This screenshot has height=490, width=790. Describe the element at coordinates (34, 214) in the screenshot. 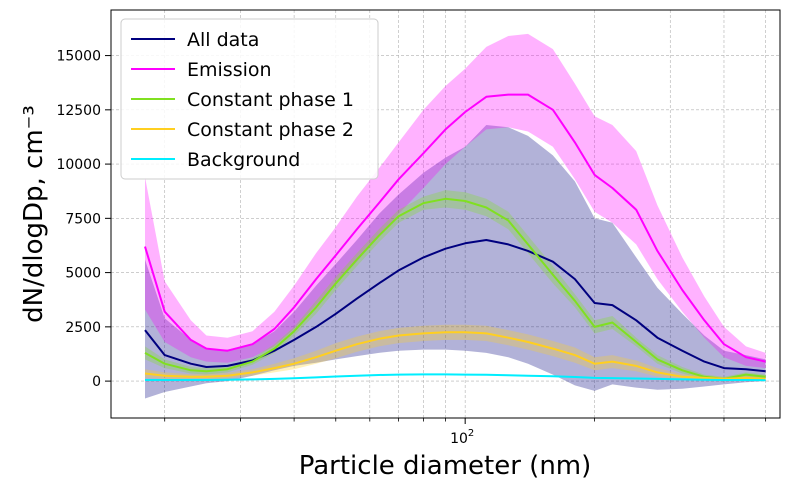

I see `y-axis-label: dN/dlogDp, cm⁻³` at that location.